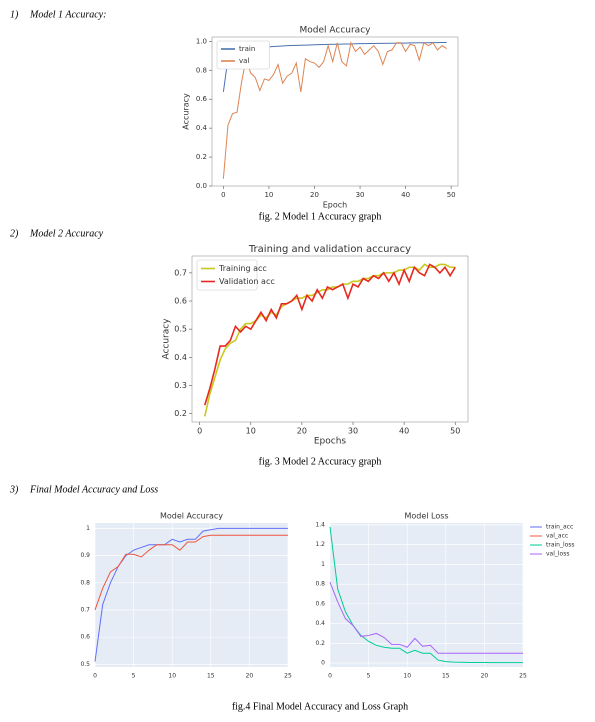  I want to click on legend-label: train, so click(247, 49).